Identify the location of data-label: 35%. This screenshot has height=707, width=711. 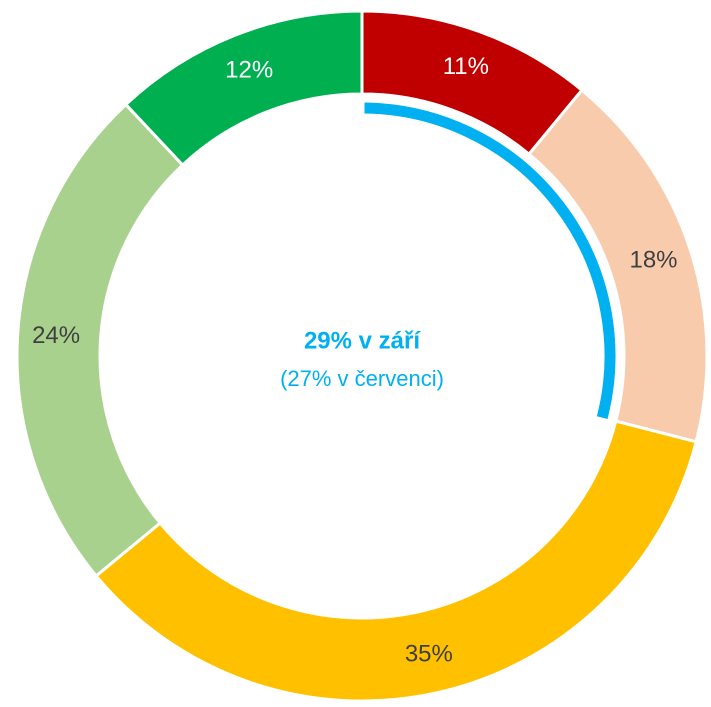
(429, 653).